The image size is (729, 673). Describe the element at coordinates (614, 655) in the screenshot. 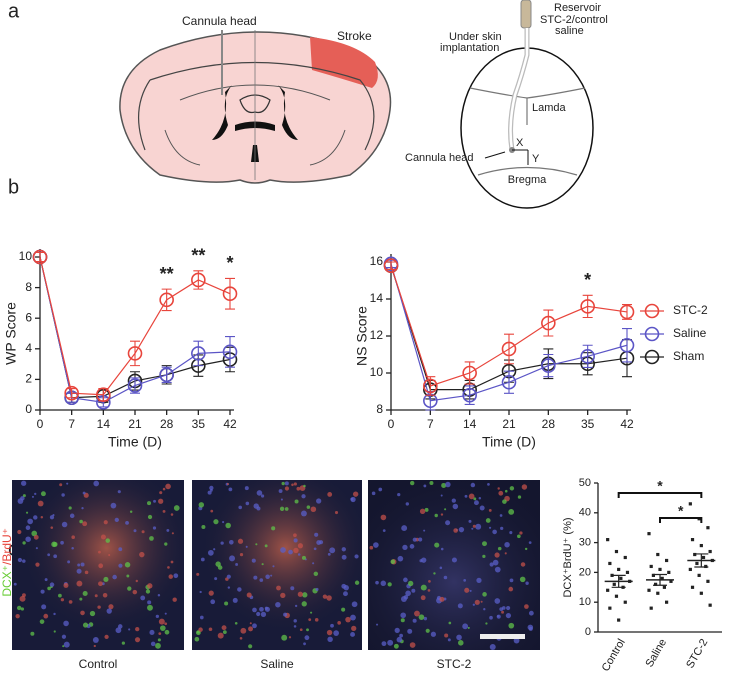

I see `x-tick-label: Control` at that location.